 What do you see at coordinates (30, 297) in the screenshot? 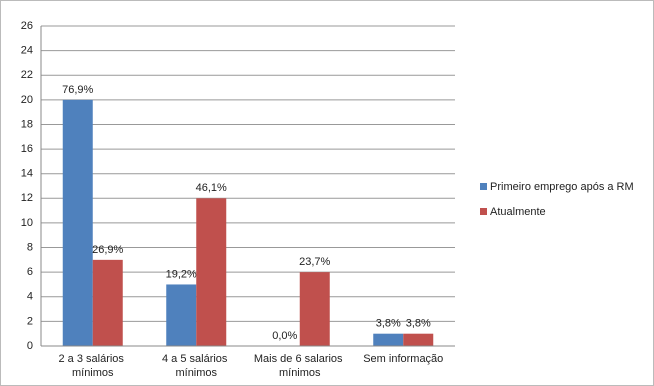
I see `y-tick-label: 4` at bounding box center [30, 297].